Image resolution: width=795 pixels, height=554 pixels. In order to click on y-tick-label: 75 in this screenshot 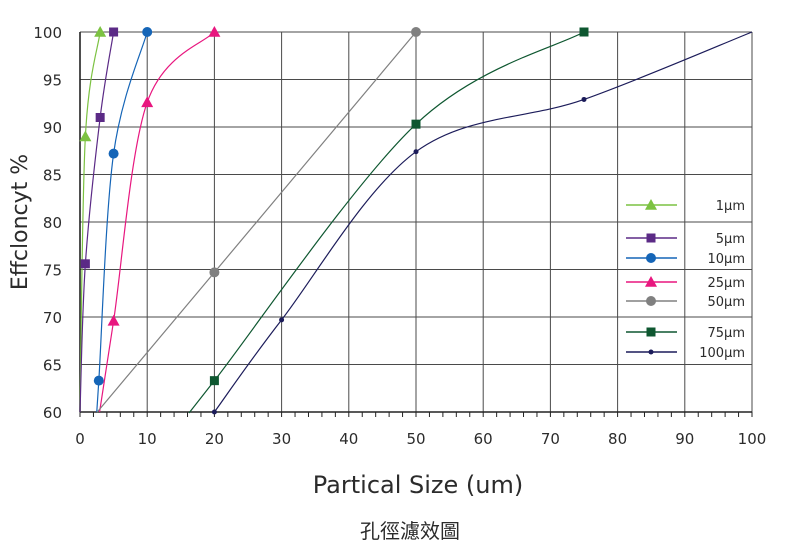, I will do `click(52, 271)`.